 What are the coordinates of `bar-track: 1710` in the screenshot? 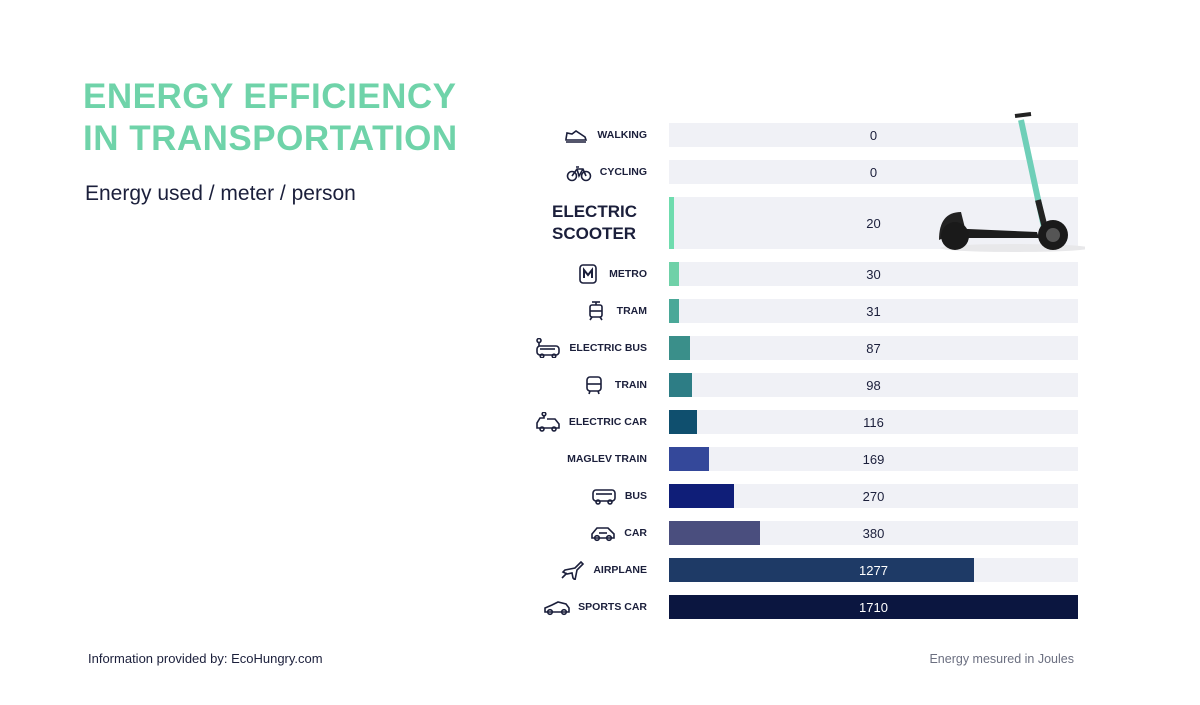 It's located at (873, 607).